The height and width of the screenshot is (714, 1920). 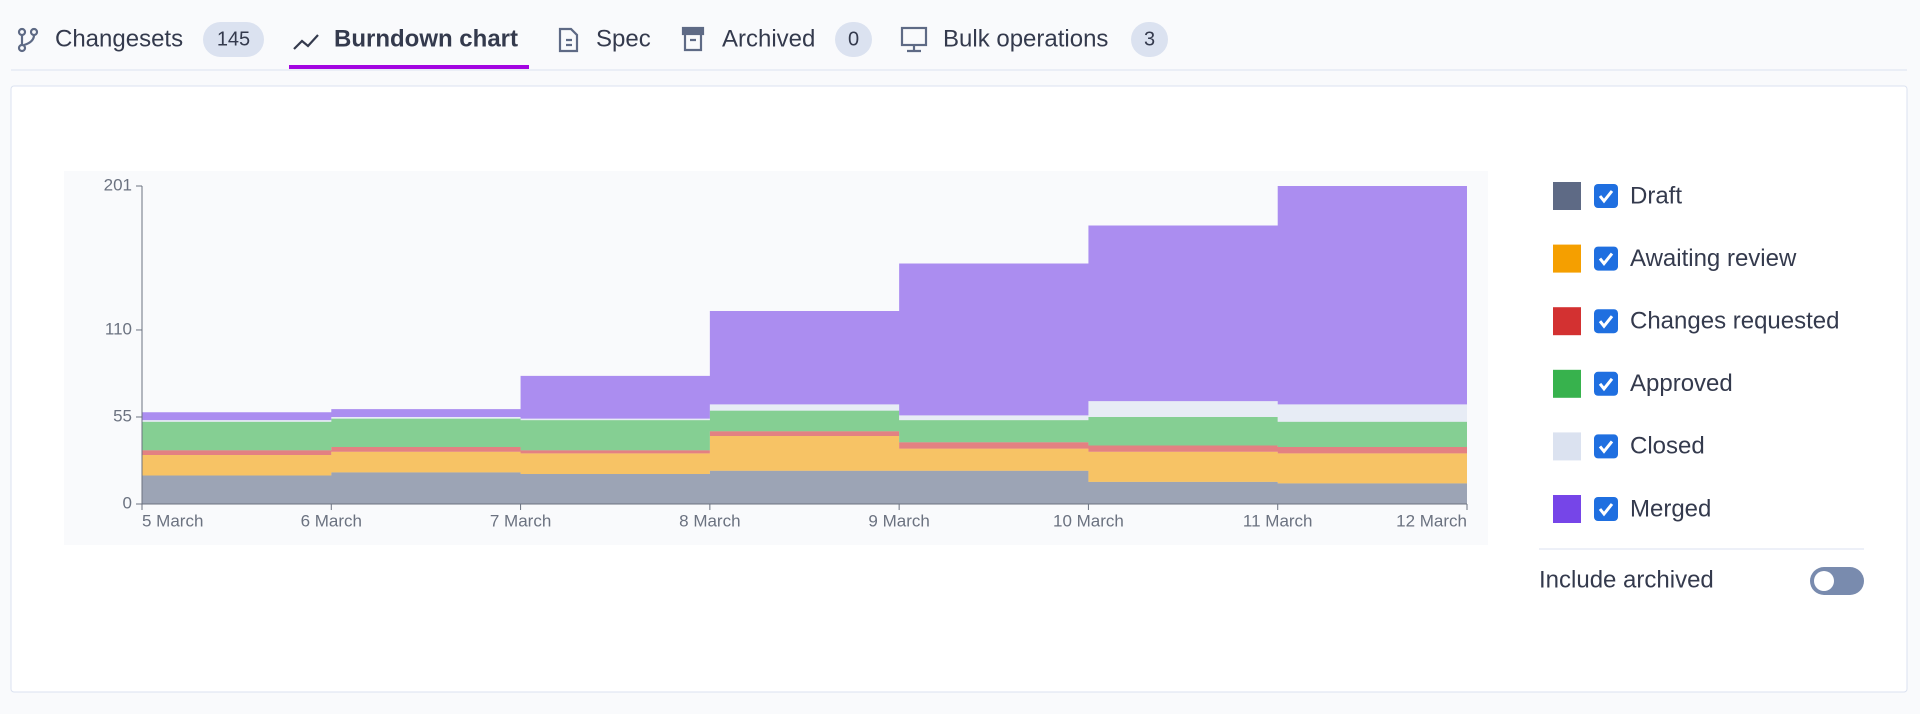 What do you see at coordinates (1431, 520) in the screenshot?
I see `x-tick-label: 12 March` at bounding box center [1431, 520].